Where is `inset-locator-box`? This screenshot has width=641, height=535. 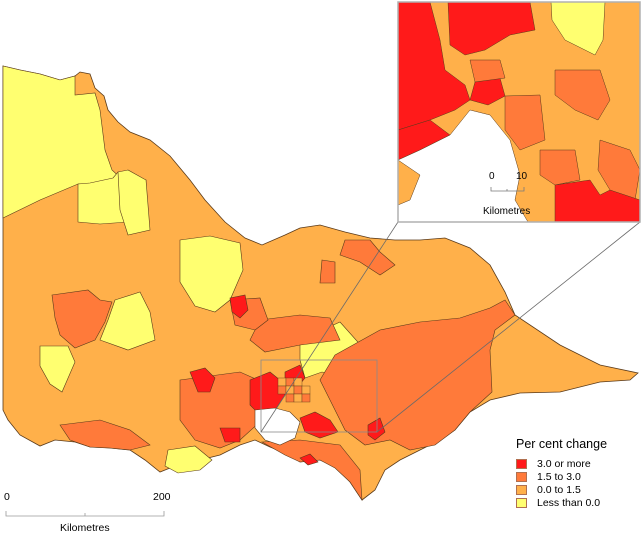 inset-locator-box is located at coordinates (319, 396).